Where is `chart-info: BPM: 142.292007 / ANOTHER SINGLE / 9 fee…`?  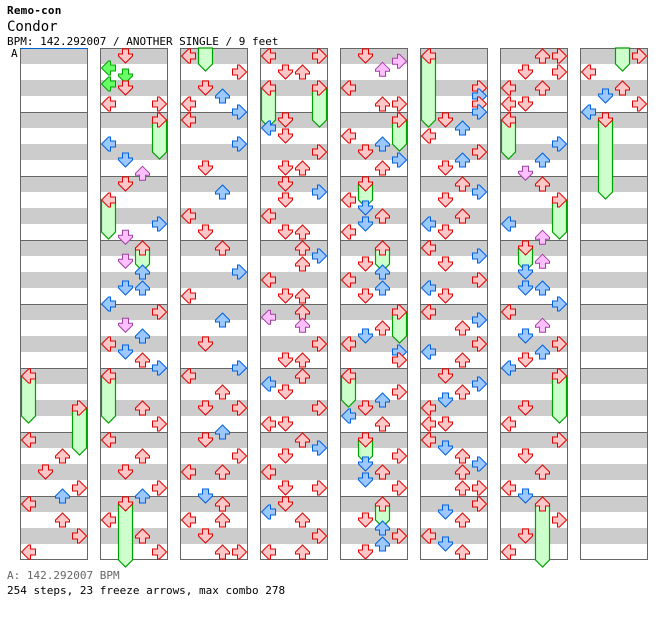 chart-info: BPM: 142.292007 / ANOTHER SINGLE / 9 fee… is located at coordinates (143, 41).